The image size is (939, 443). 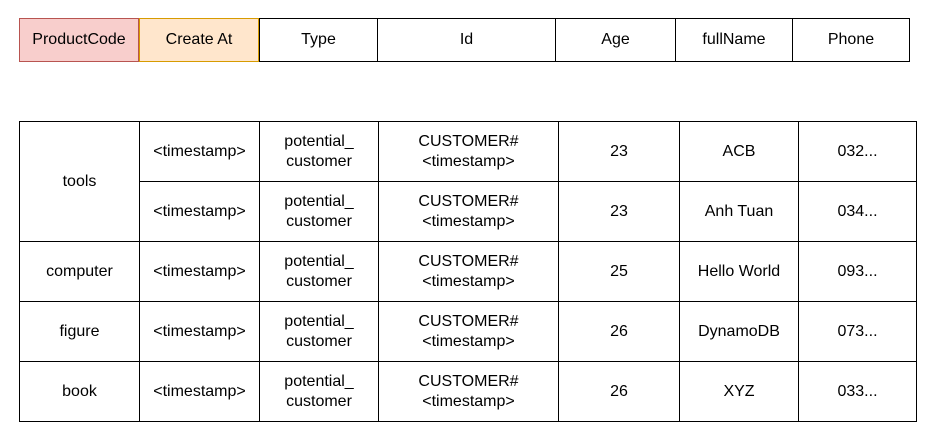 I want to click on cell-product-code: book, so click(x=79, y=391).